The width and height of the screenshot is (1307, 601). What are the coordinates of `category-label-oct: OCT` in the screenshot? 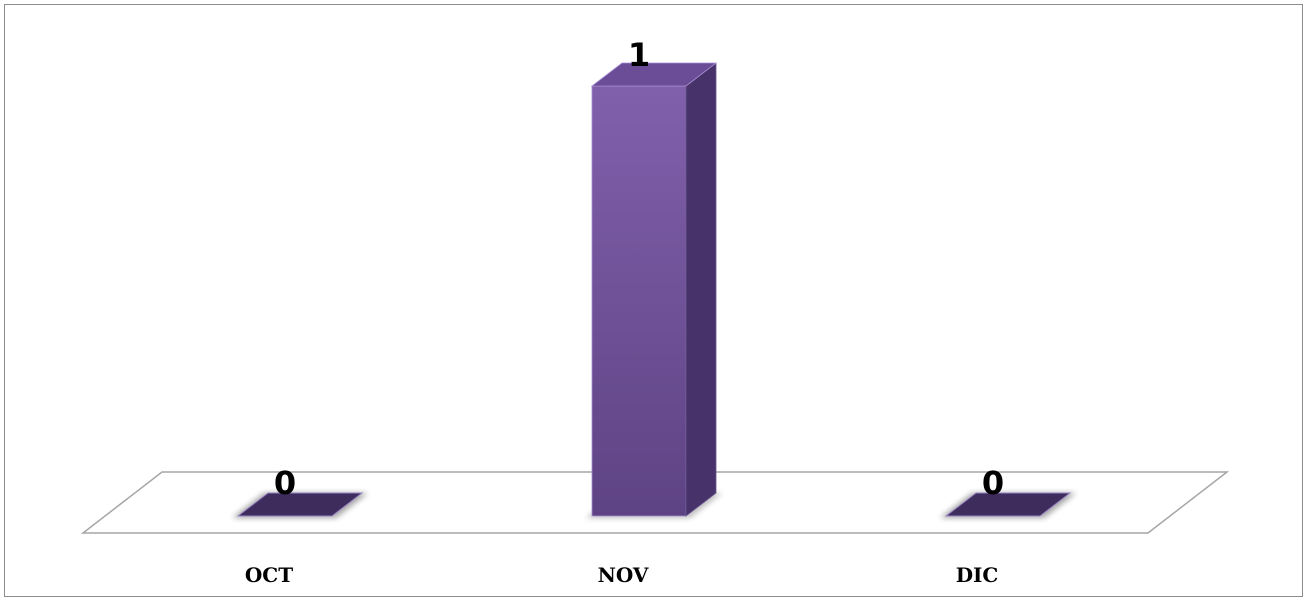 It's located at (269, 575).